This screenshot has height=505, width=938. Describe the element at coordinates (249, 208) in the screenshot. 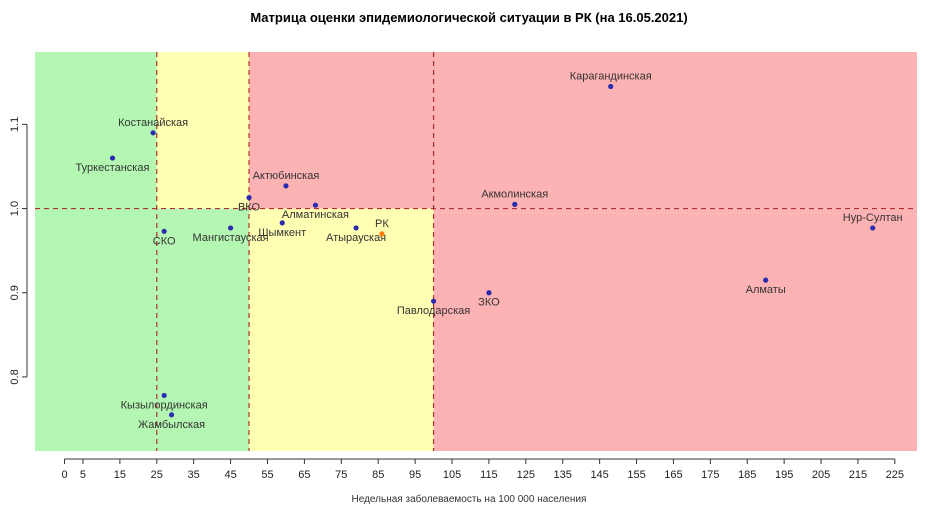

I see `point-label: ВКО` at that location.